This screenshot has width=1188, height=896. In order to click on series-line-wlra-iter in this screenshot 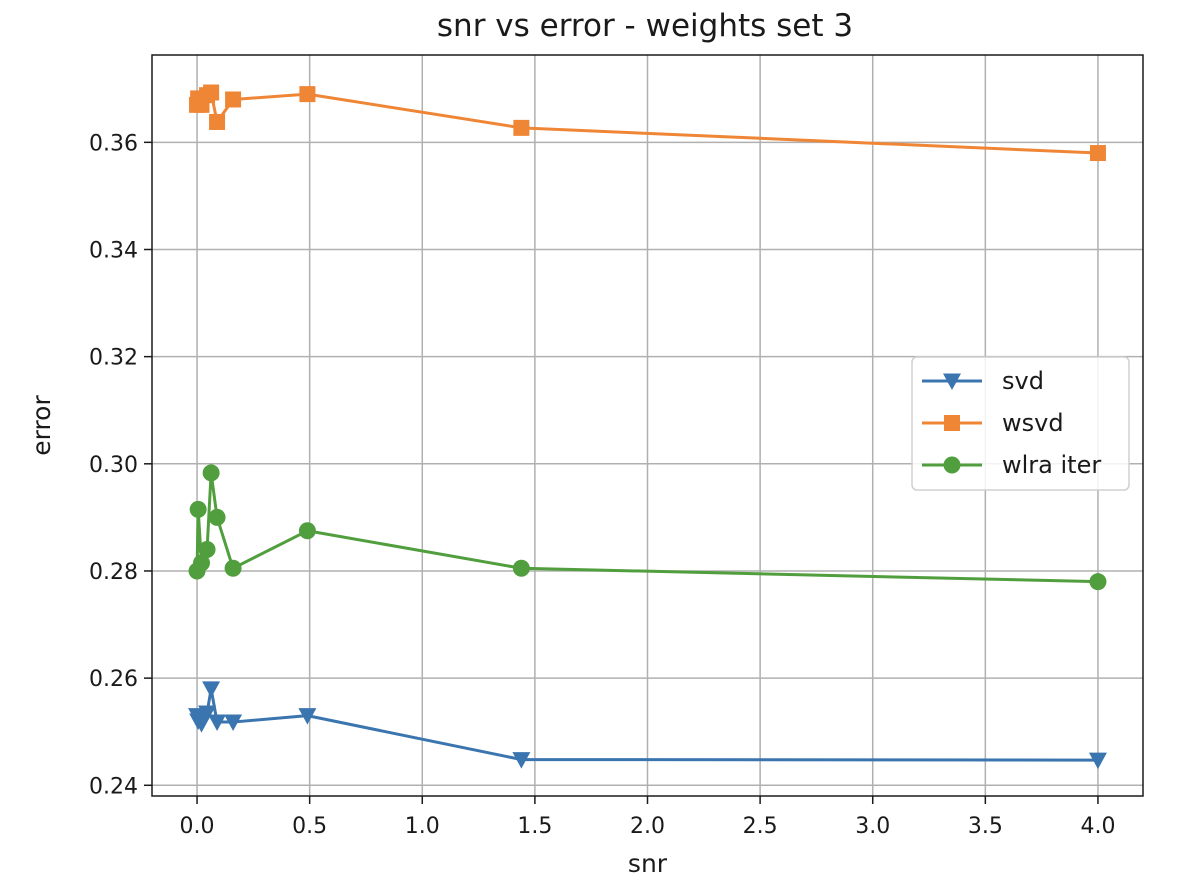, I will do `click(646, 527)`.